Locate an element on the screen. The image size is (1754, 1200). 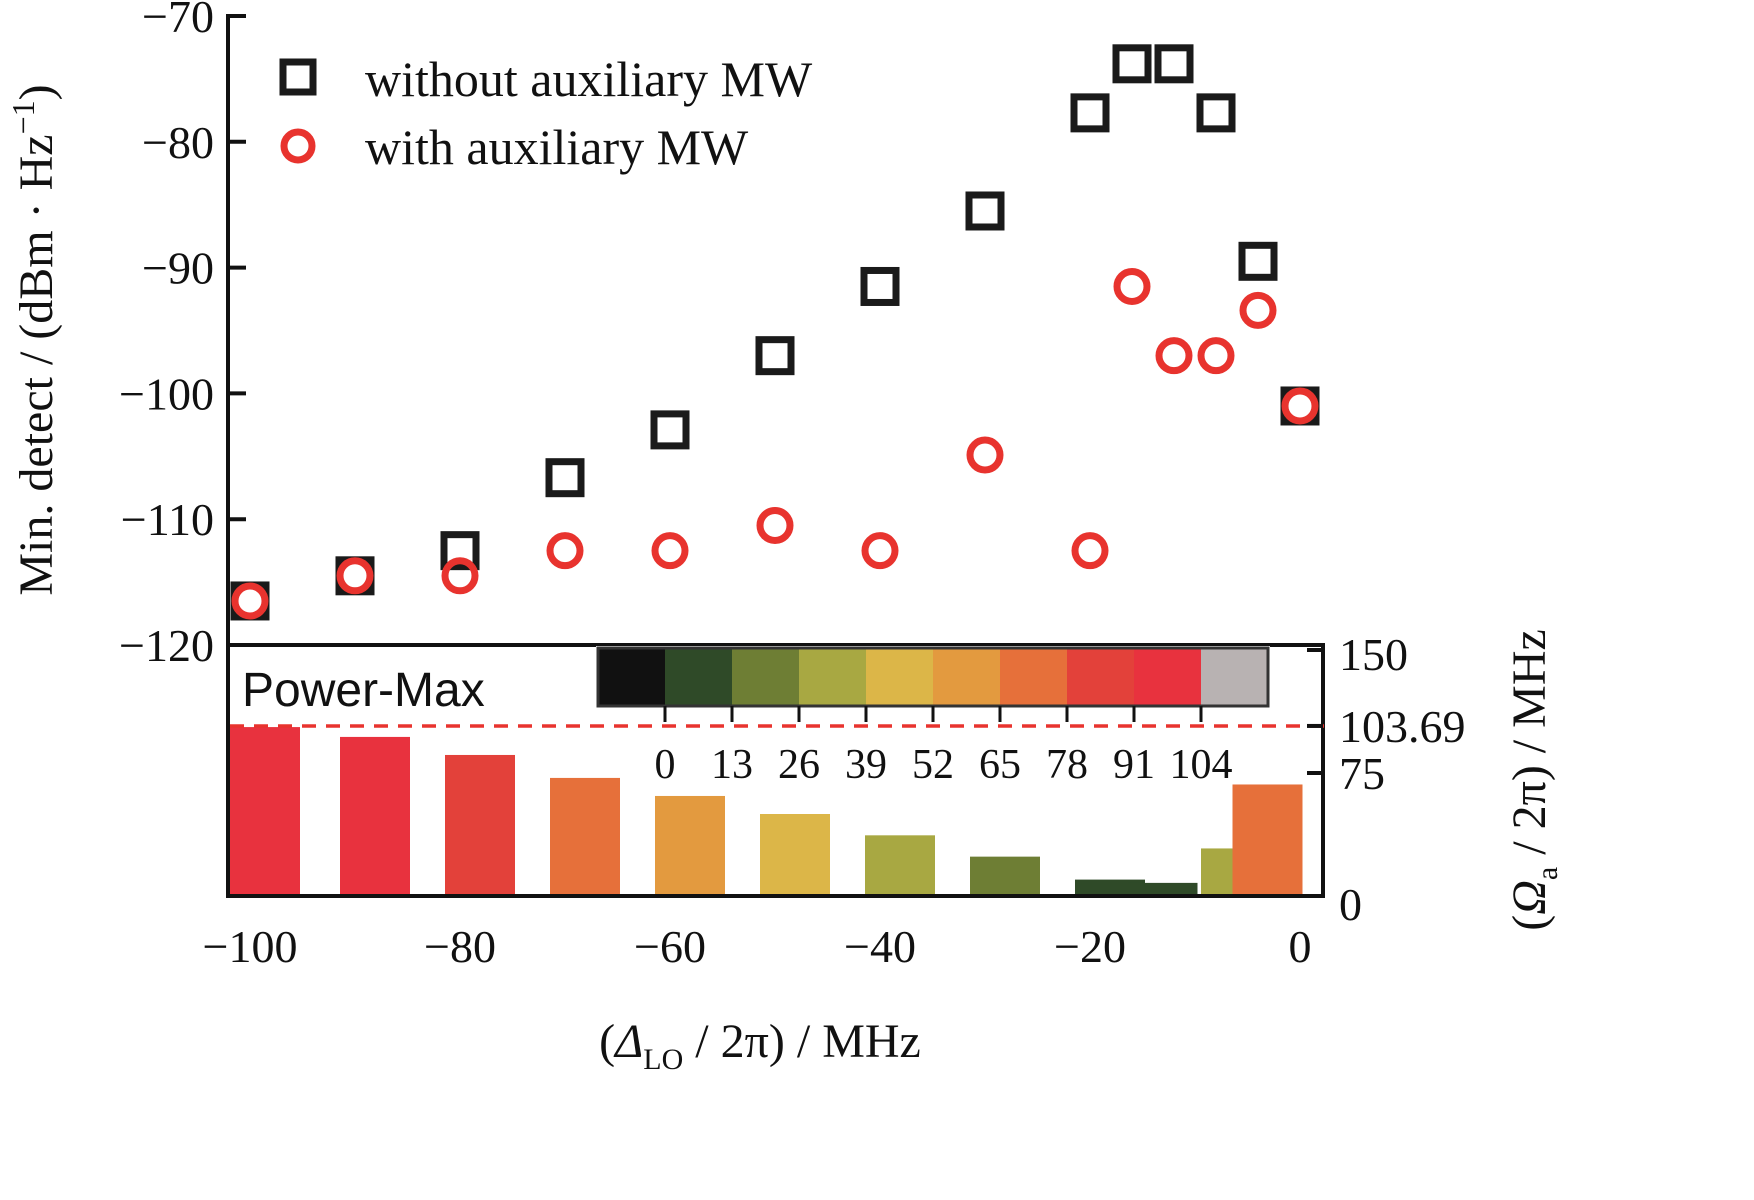
x-axis-title: (ΔLO / 2π) / MHz is located at coordinates (760, 1045).